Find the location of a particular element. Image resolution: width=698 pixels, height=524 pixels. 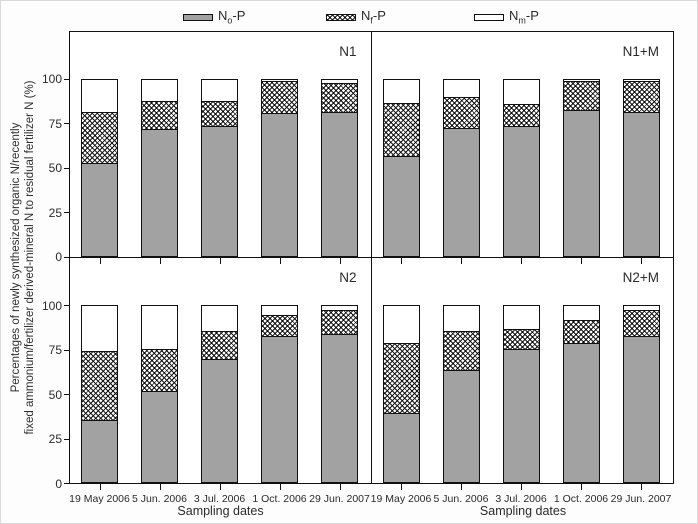

legend-item-nf-p: Nf-P is located at coordinates (356, 17).